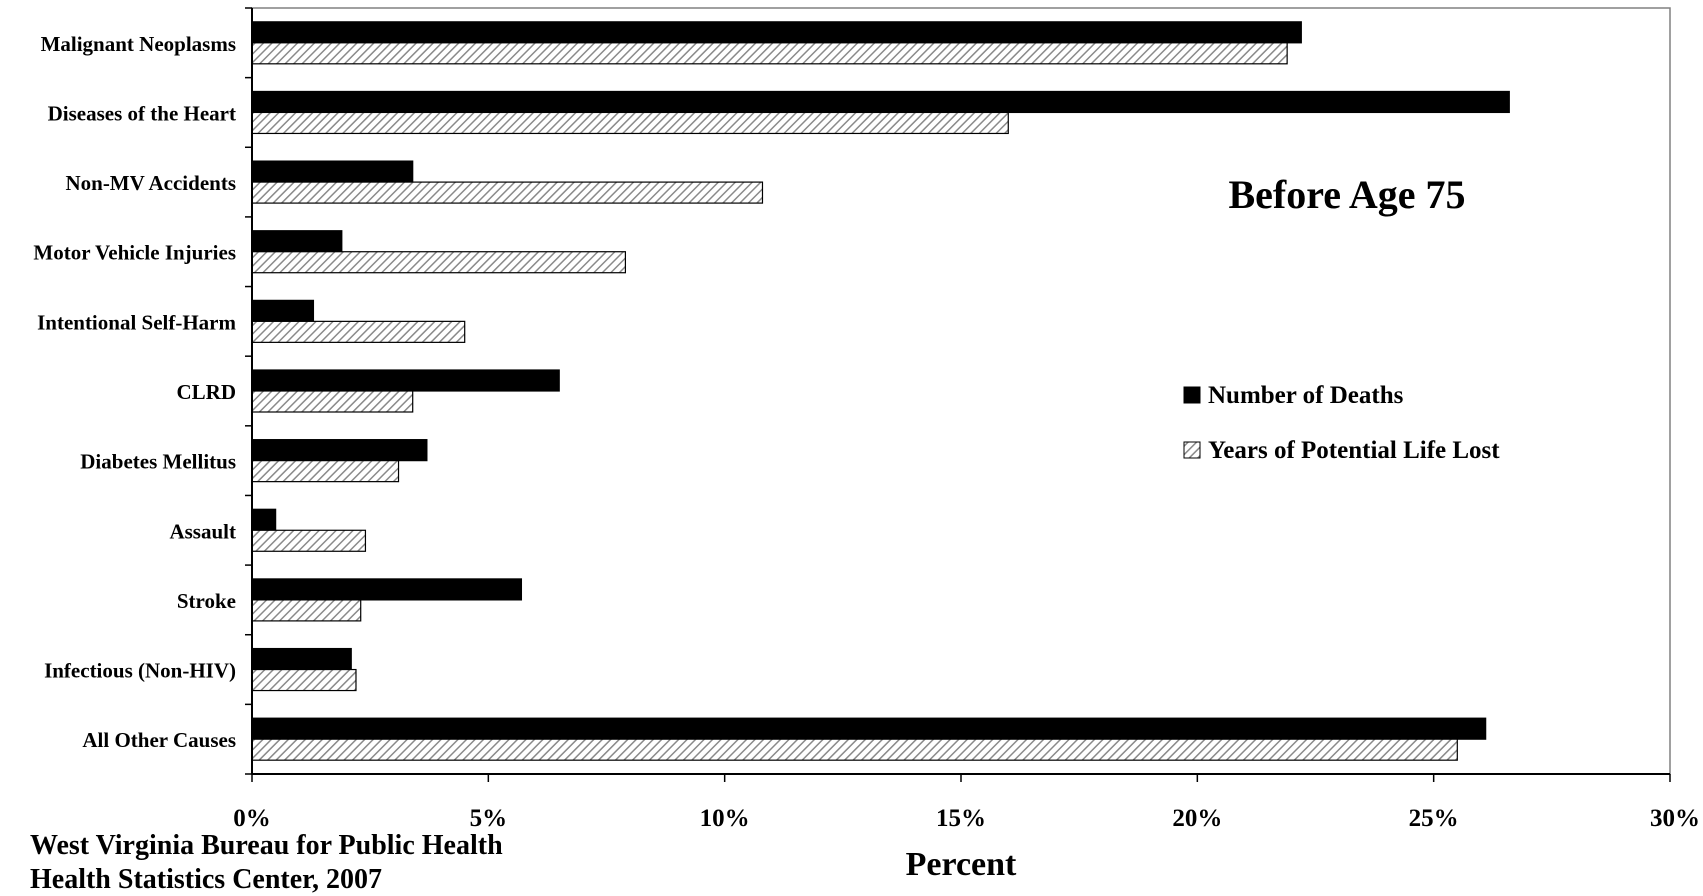 The image size is (1703, 896). I want to click on legend-label-ypll: Years of Potential Life Lost, so click(1354, 450).